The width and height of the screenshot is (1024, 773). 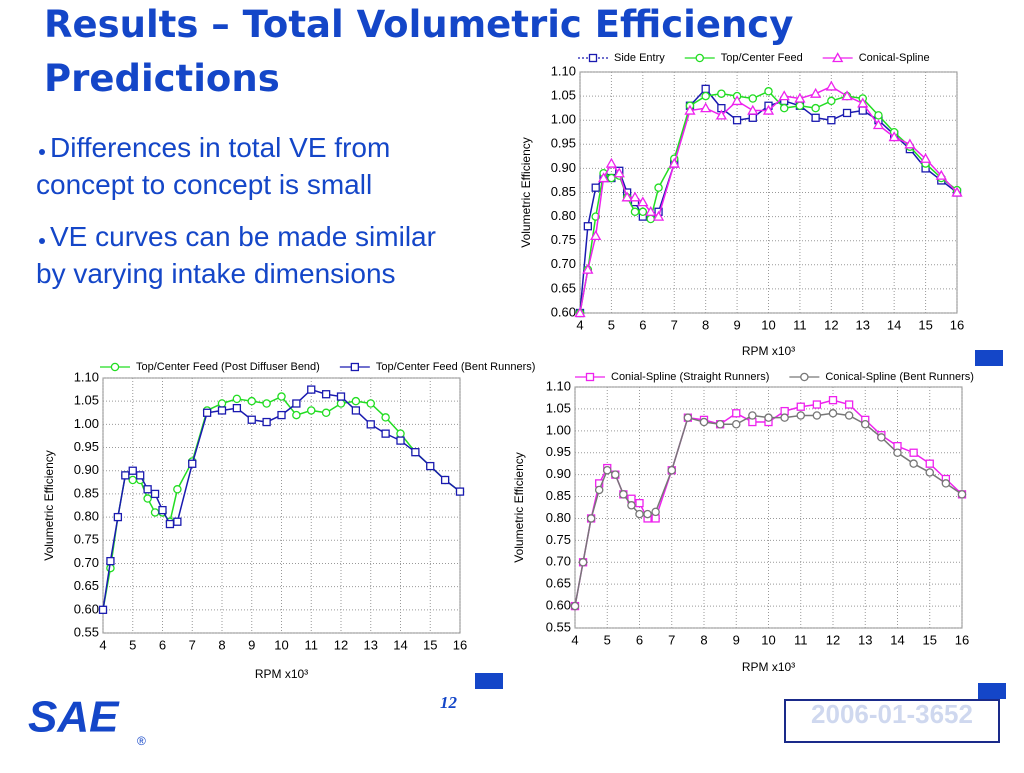 What do you see at coordinates (736, 639) in the screenshot?
I see `x-tick-label: 9` at bounding box center [736, 639].